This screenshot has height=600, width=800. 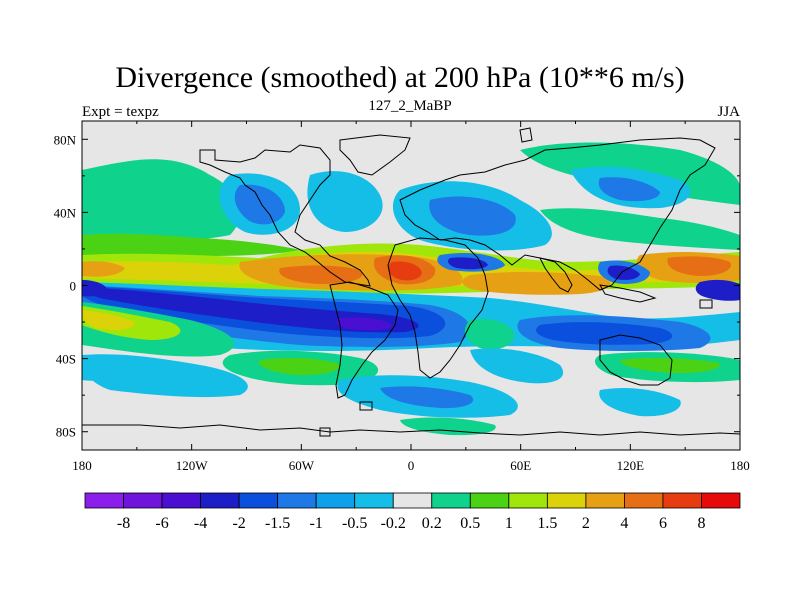 What do you see at coordinates (432, 523) in the screenshot?
I see `colorbar-label: 0.2` at bounding box center [432, 523].